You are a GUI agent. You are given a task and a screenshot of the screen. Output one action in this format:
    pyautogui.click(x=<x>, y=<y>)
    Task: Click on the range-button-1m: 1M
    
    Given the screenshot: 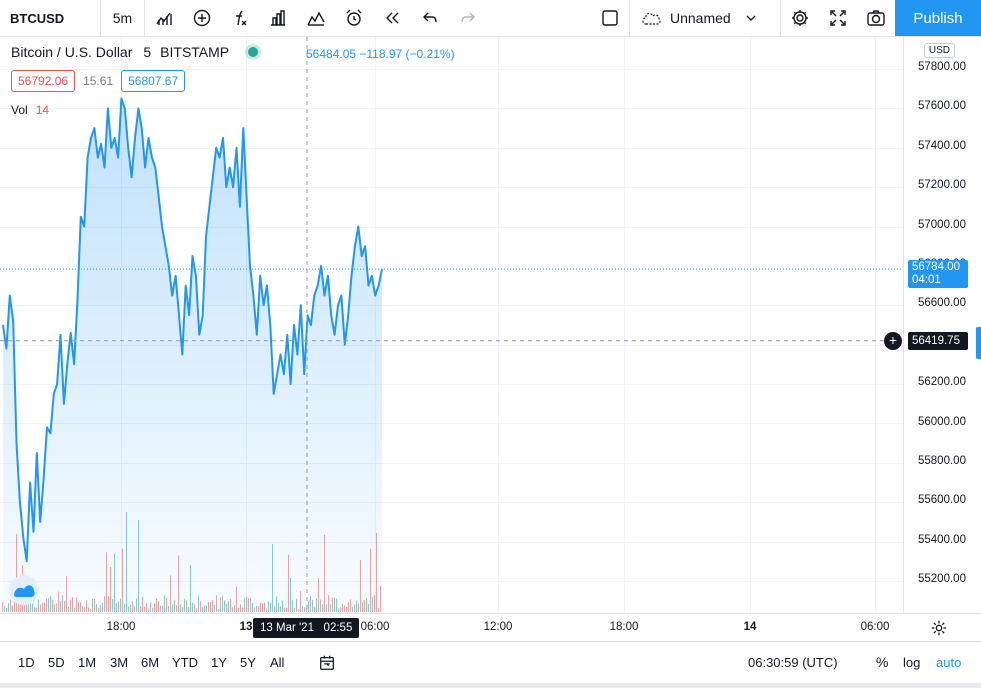 What is the action you would take?
    pyautogui.click(x=87, y=662)
    